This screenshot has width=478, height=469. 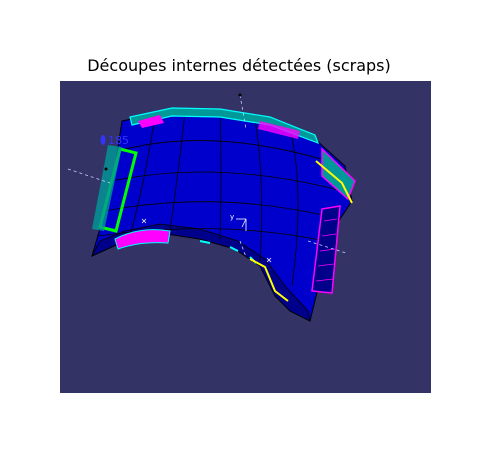 I want to click on dimension-indicator: 185, so click(x=114, y=140).